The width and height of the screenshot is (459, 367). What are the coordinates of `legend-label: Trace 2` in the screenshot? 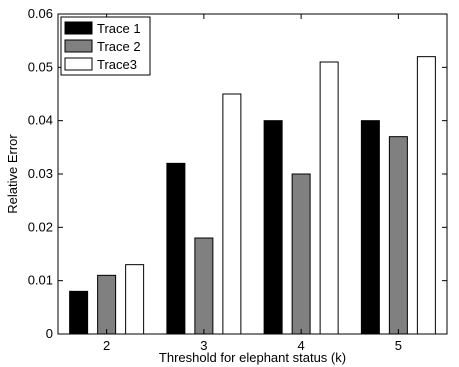 It's located at (119, 46).